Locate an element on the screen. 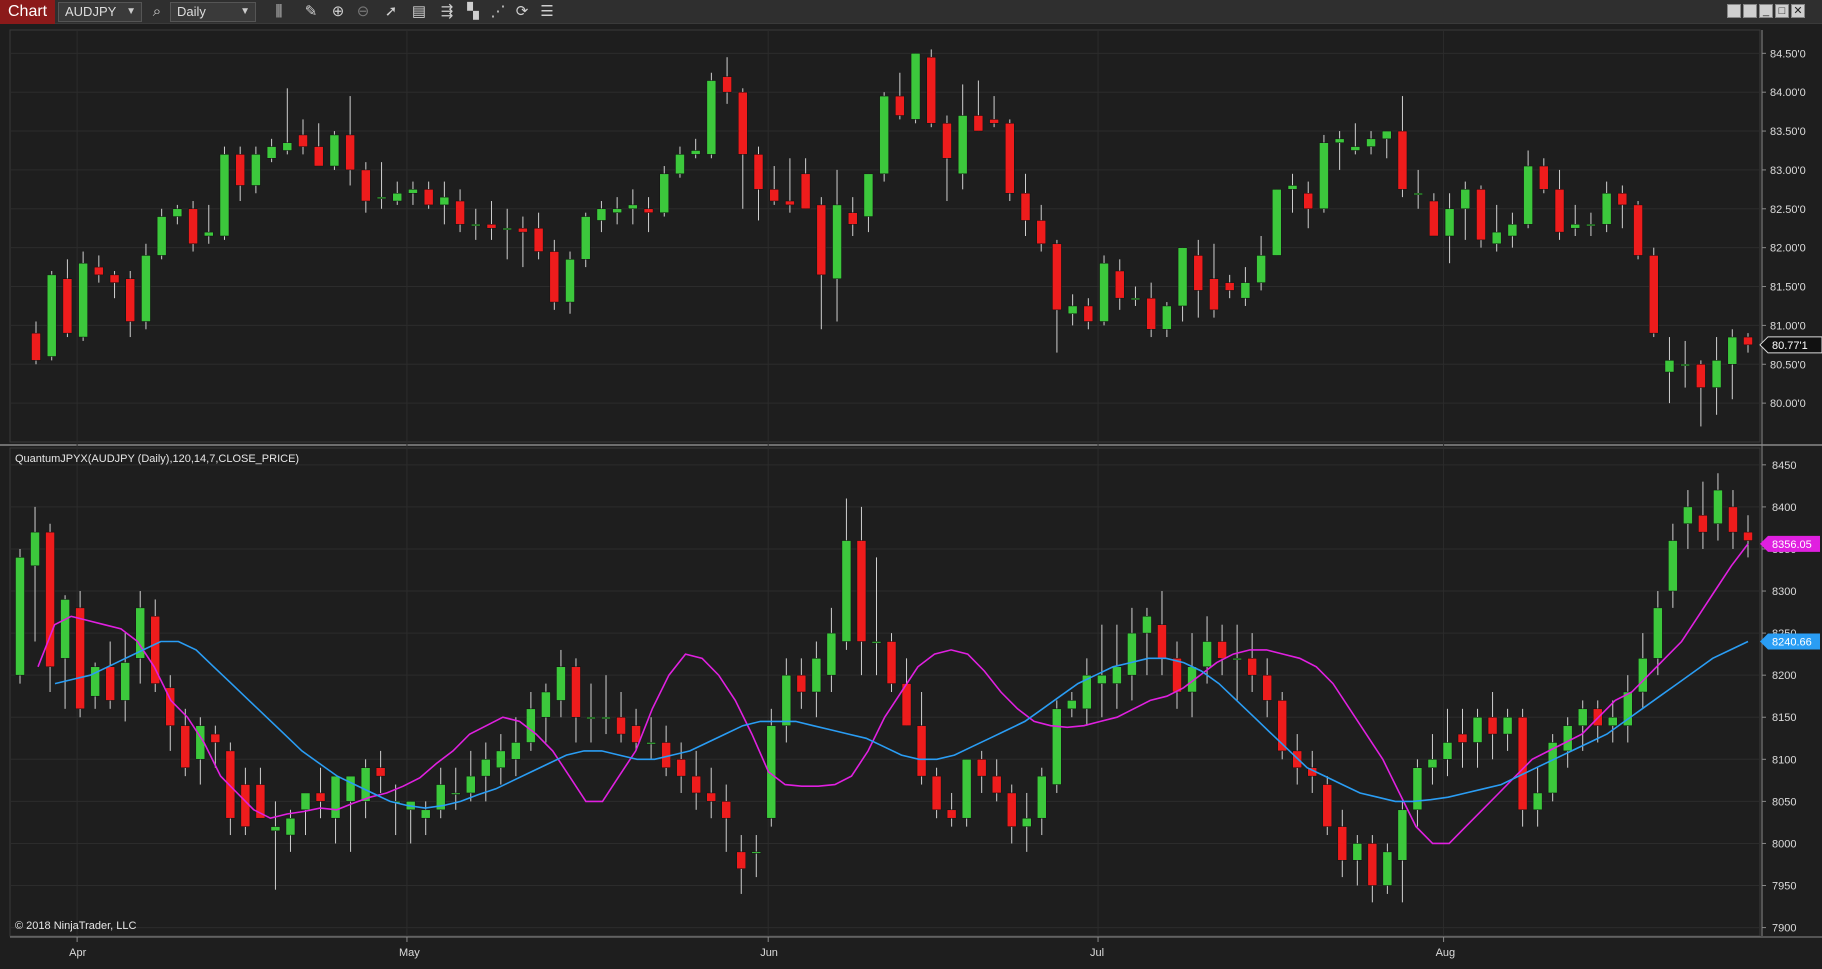  ma-fast-value-flag is located at coordinates (1790, 543).